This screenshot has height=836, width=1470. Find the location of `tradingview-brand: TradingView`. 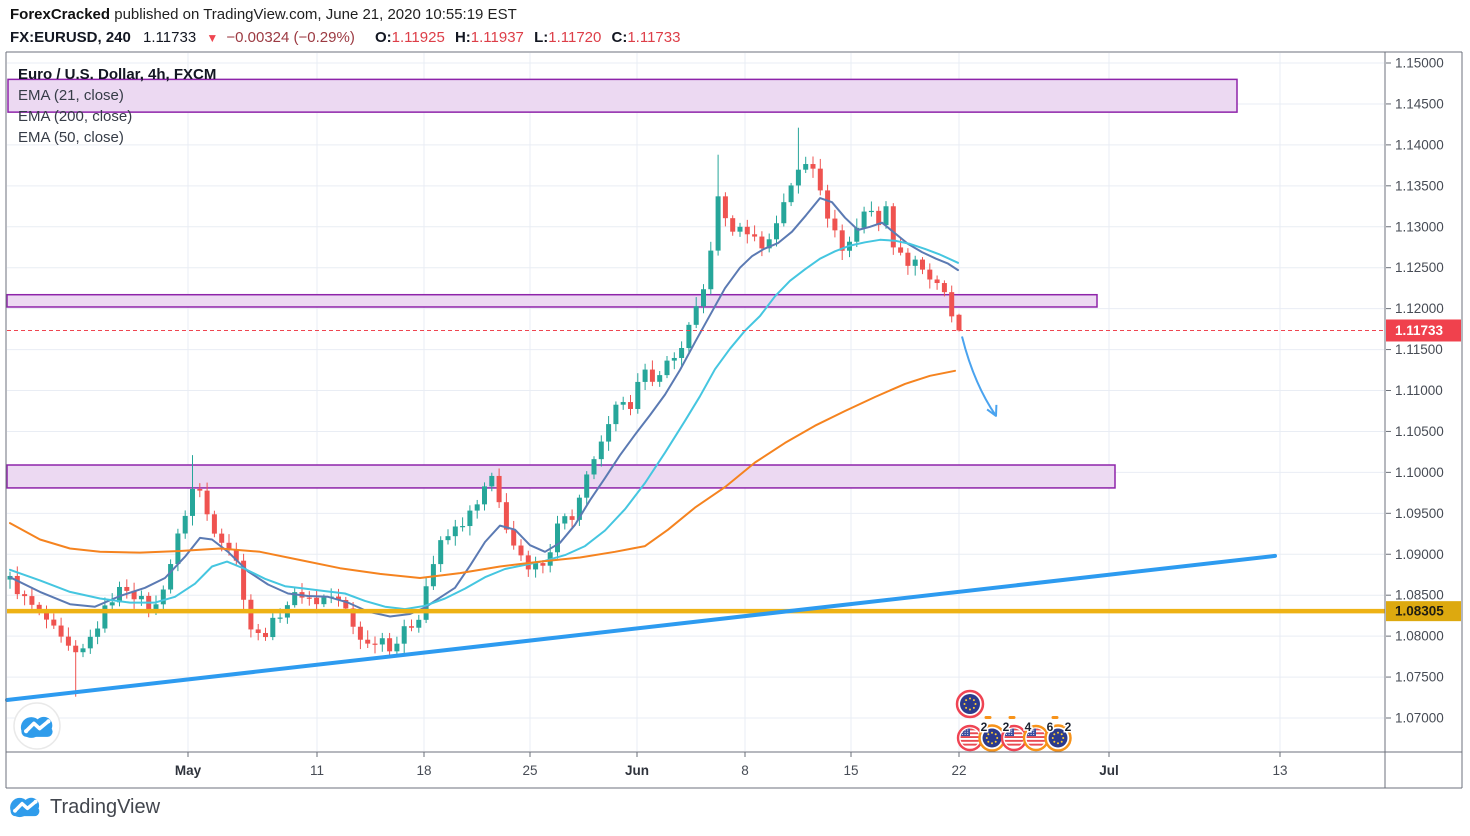

tradingview-brand: TradingView is located at coordinates (105, 806).